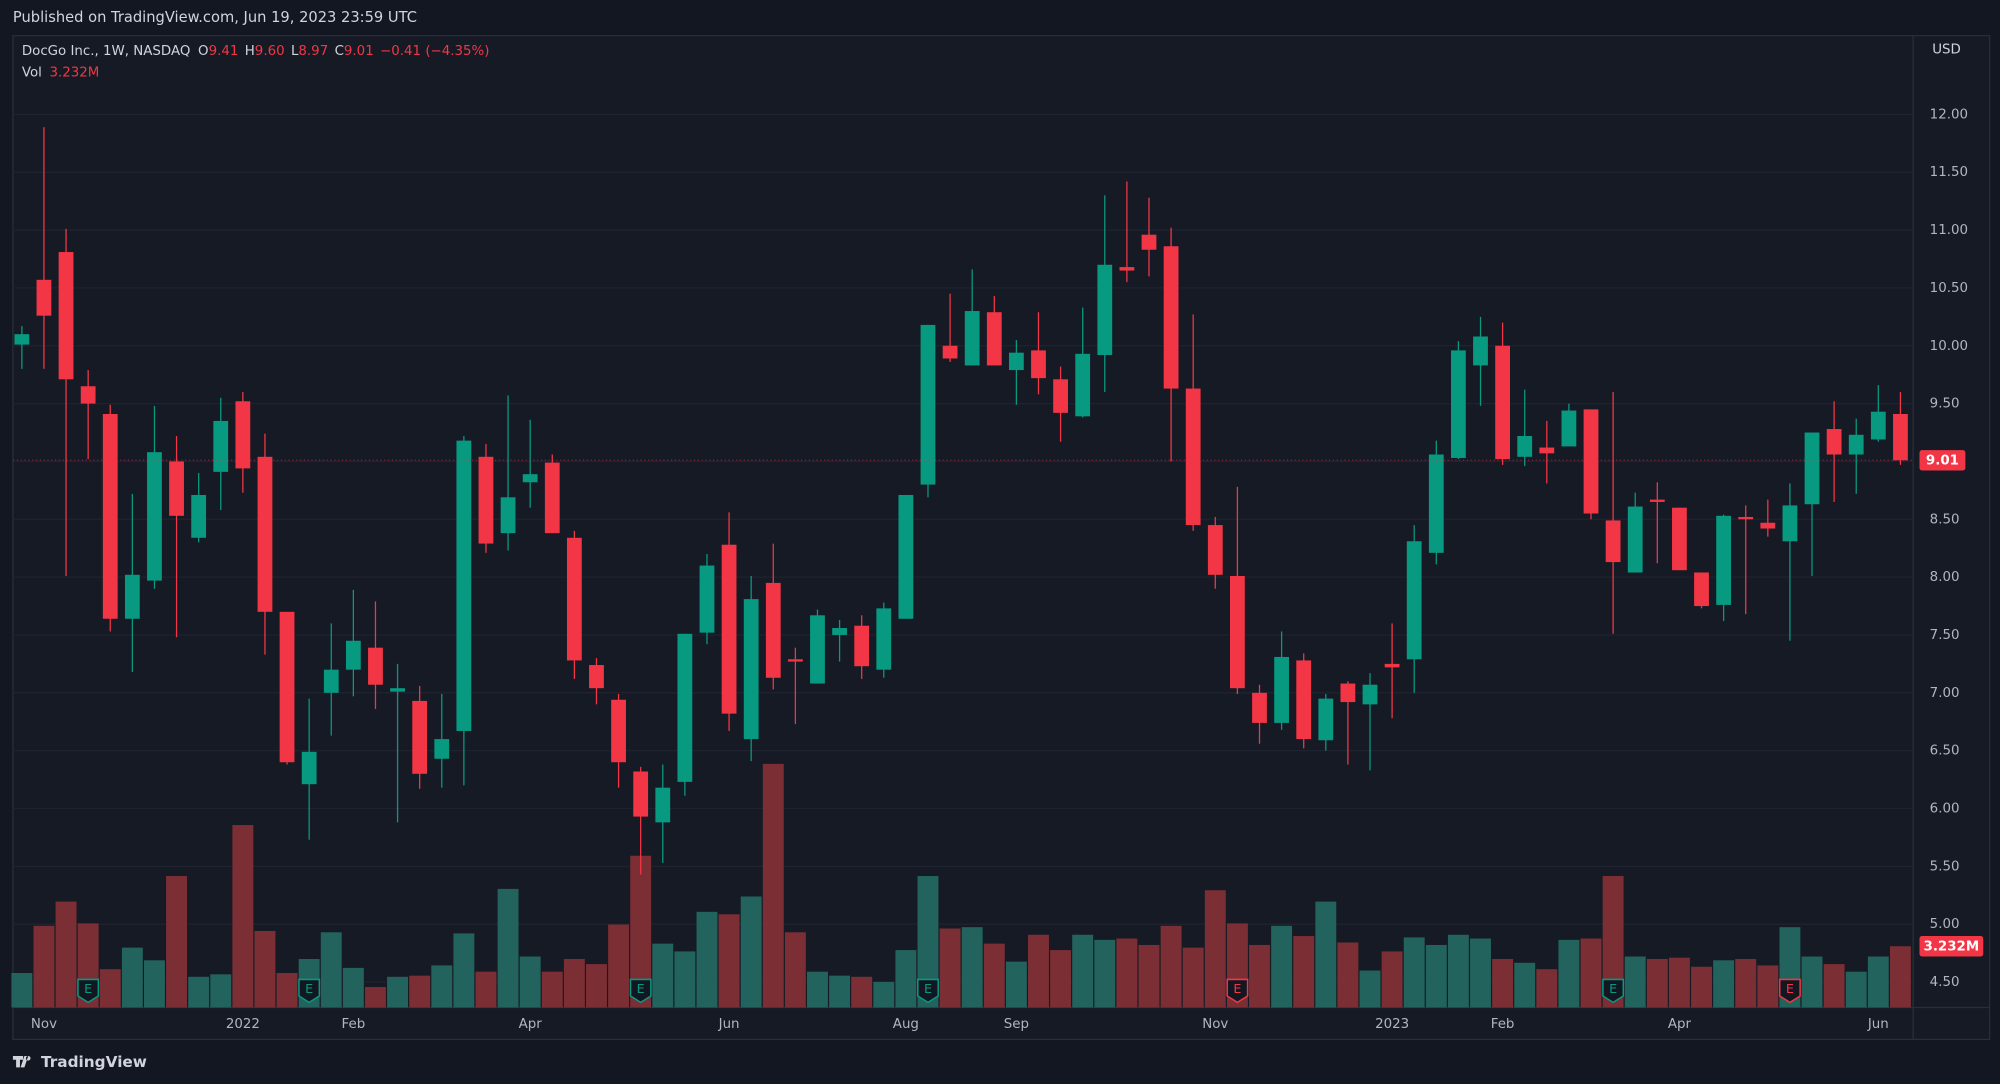 This screenshot has height=1084, width=2000. I want to click on x-tick-label: Nov, so click(1215, 1024).